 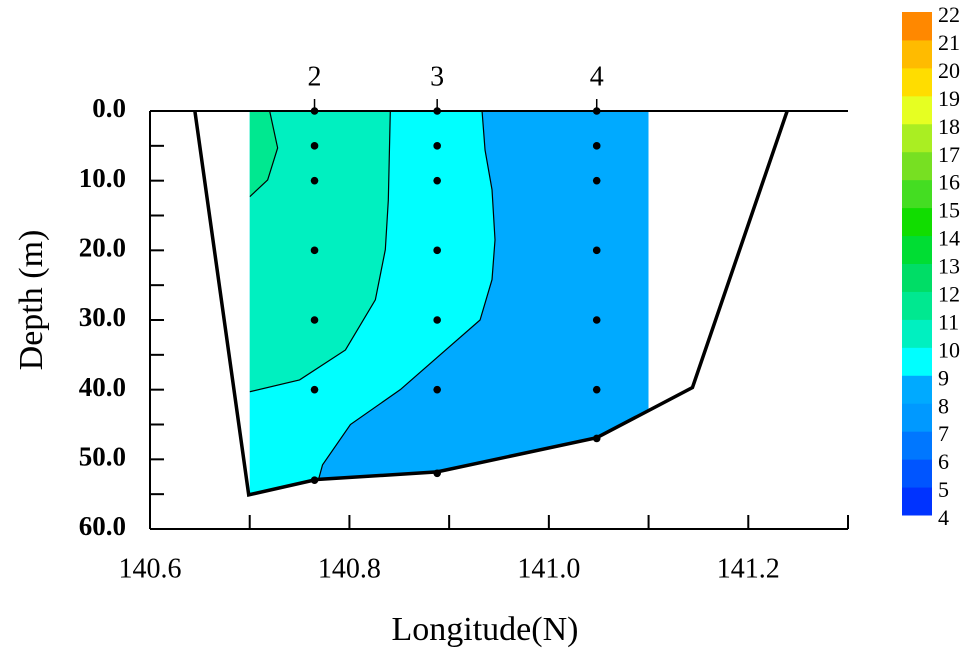 I want to click on colorbar-label: 16, so click(x=949, y=182).